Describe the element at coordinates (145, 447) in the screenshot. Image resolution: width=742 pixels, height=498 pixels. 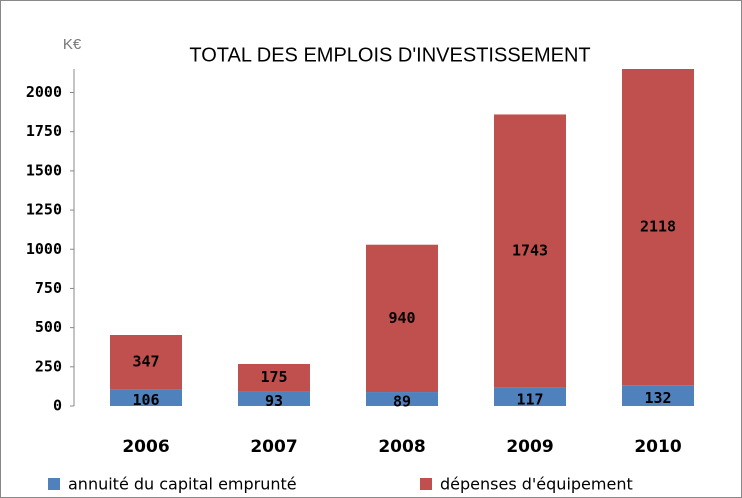
I see `x-tick-label: 2006` at that location.